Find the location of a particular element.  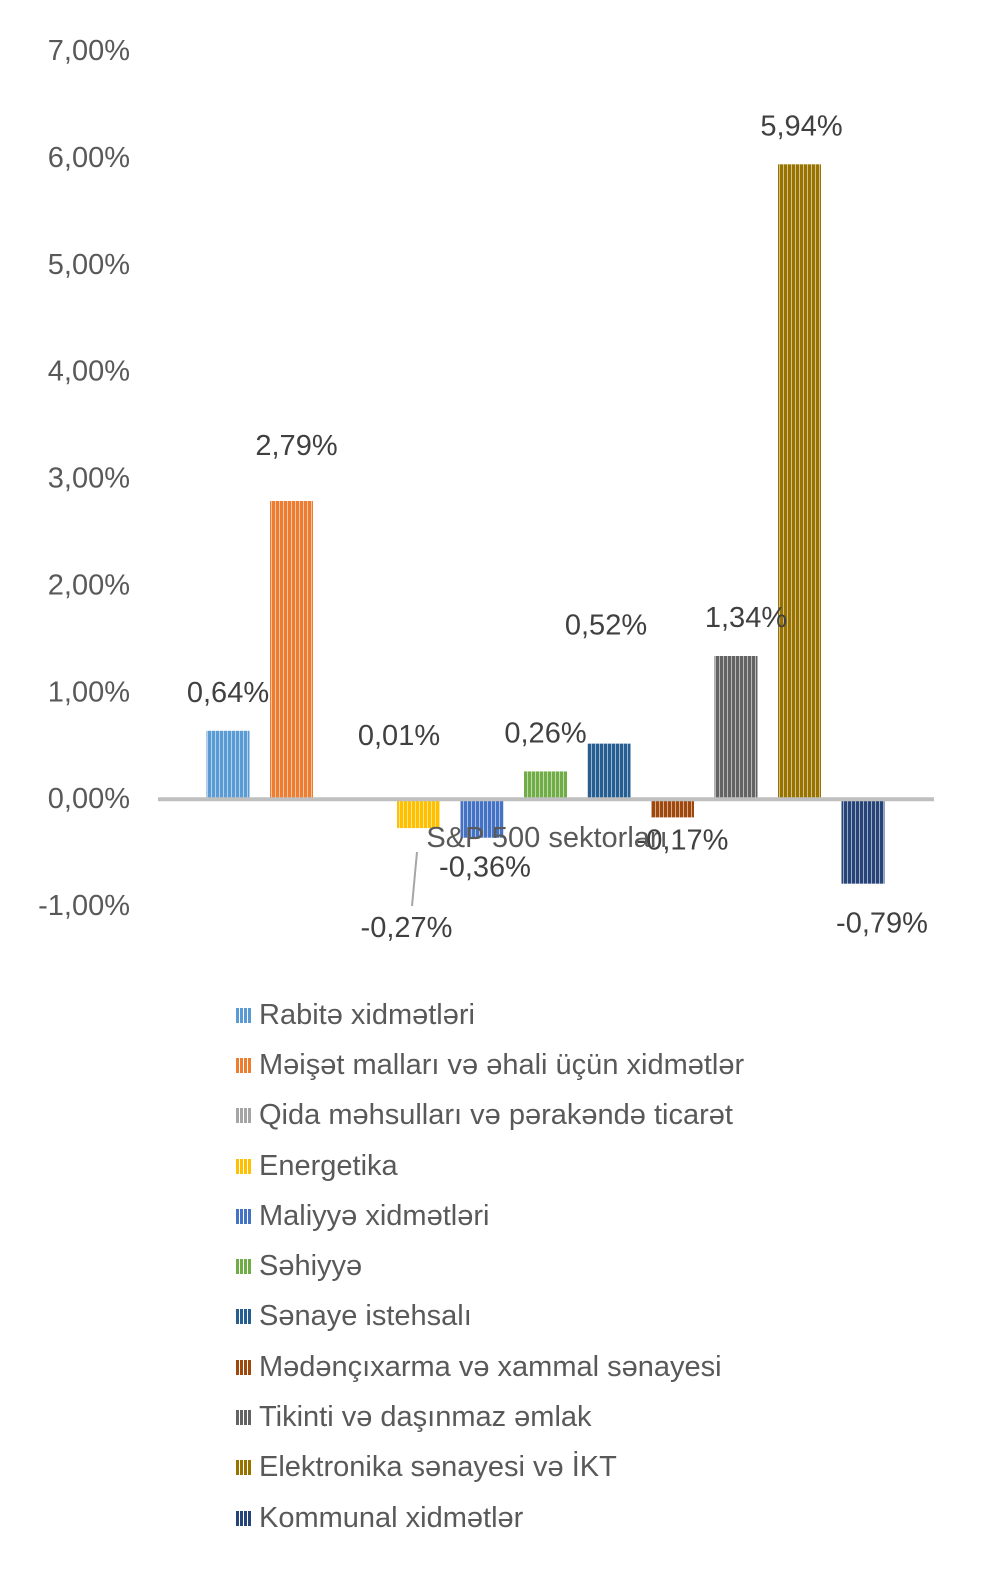

legend-item: Maliyyə xidmətləri is located at coordinates (490, 1216).